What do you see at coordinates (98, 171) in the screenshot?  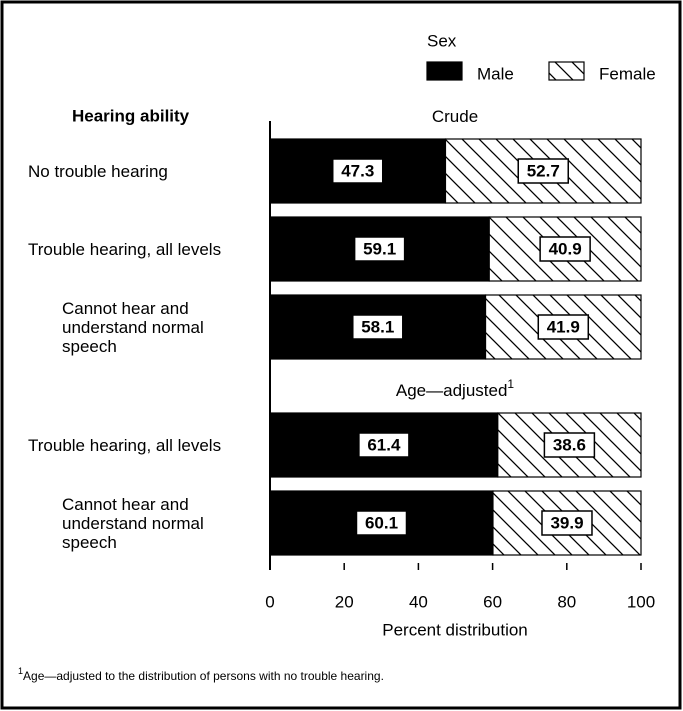 I see `category-label: No trouble hearing` at bounding box center [98, 171].